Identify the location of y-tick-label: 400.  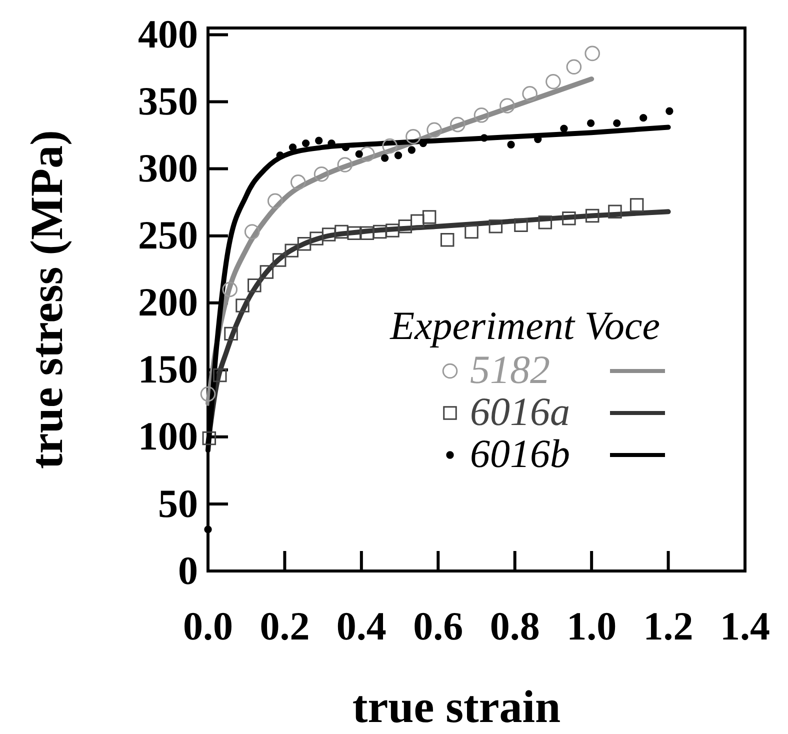
(168, 34).